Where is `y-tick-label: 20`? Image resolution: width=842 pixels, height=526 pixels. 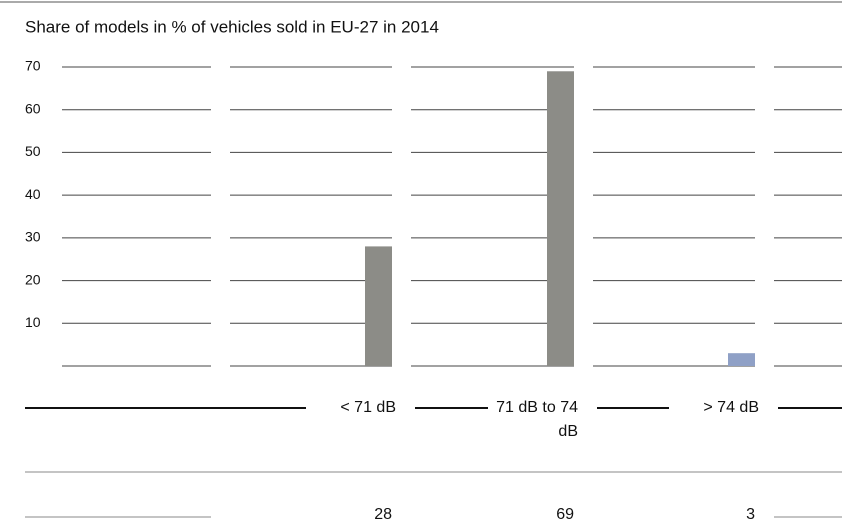 y-tick-label: 20 is located at coordinates (33, 279).